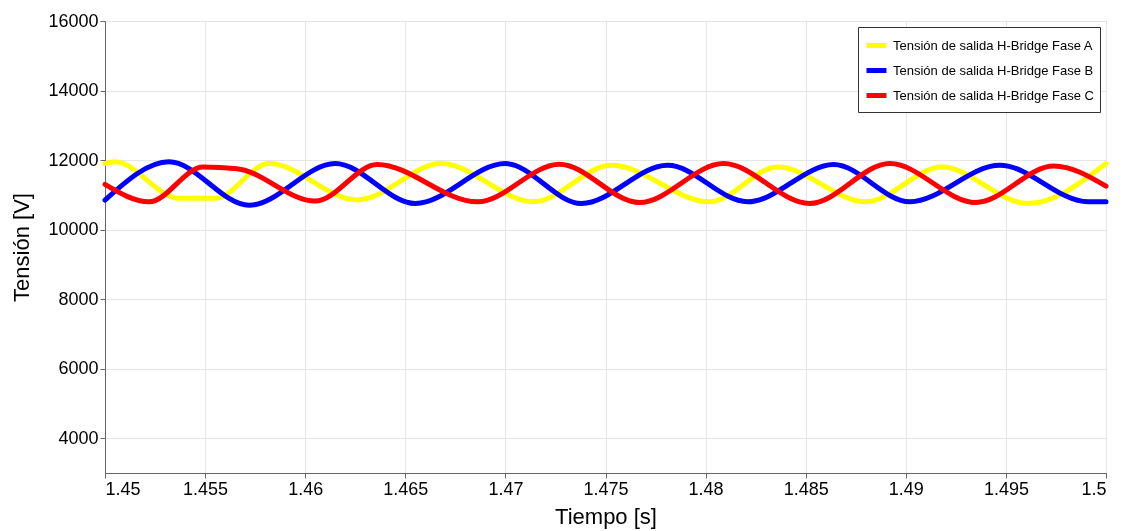 The width and height of the screenshot is (1139, 531). Describe the element at coordinates (993, 45) in the screenshot. I see `legend-label: Tensión de salida H-Bridge Fase A` at that location.